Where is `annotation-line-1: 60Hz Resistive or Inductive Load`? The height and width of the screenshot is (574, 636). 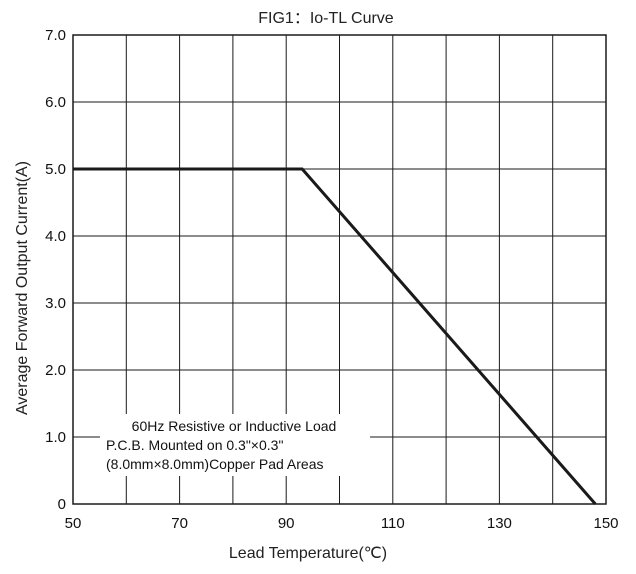
annotation-line-1: 60Hz Resistive or Inductive Load is located at coordinates (234, 426).